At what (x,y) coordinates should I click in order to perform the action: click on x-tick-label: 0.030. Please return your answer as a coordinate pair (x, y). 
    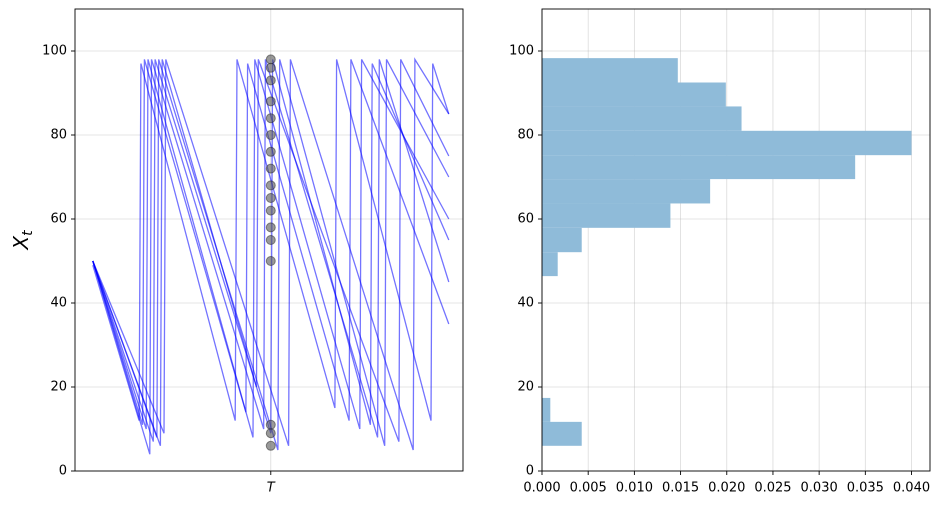
    Looking at the image, I should click on (819, 488).